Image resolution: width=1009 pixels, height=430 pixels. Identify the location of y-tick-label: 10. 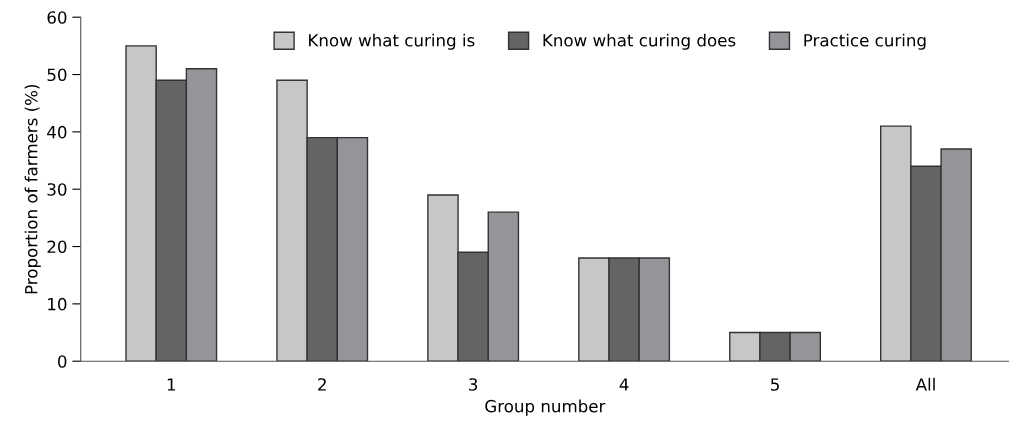
(57, 304).